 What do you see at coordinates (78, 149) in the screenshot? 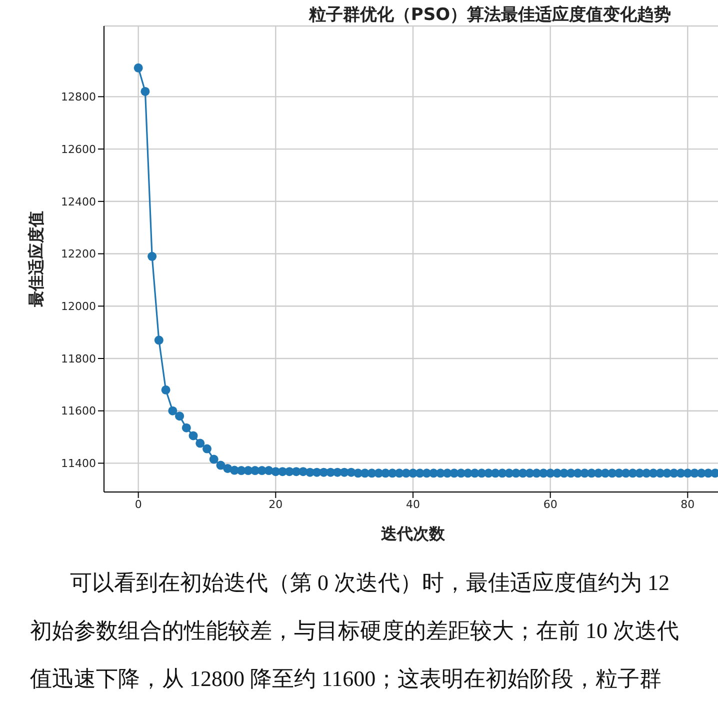
I see `y-tick-label: 12600` at bounding box center [78, 149].